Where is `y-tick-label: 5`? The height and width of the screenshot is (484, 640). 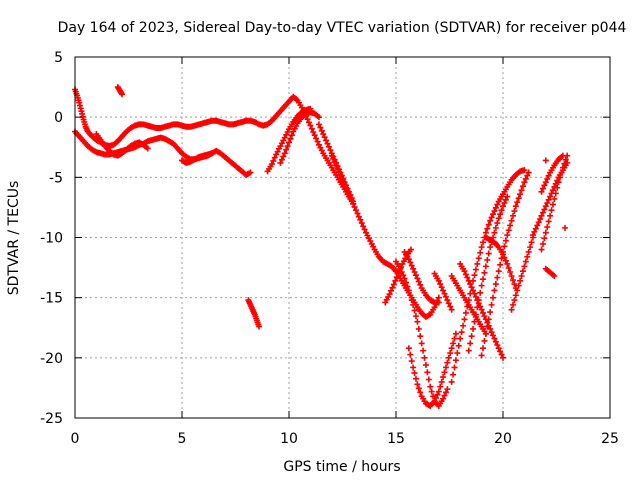
y-tick-label: 5 is located at coordinates (58, 58).